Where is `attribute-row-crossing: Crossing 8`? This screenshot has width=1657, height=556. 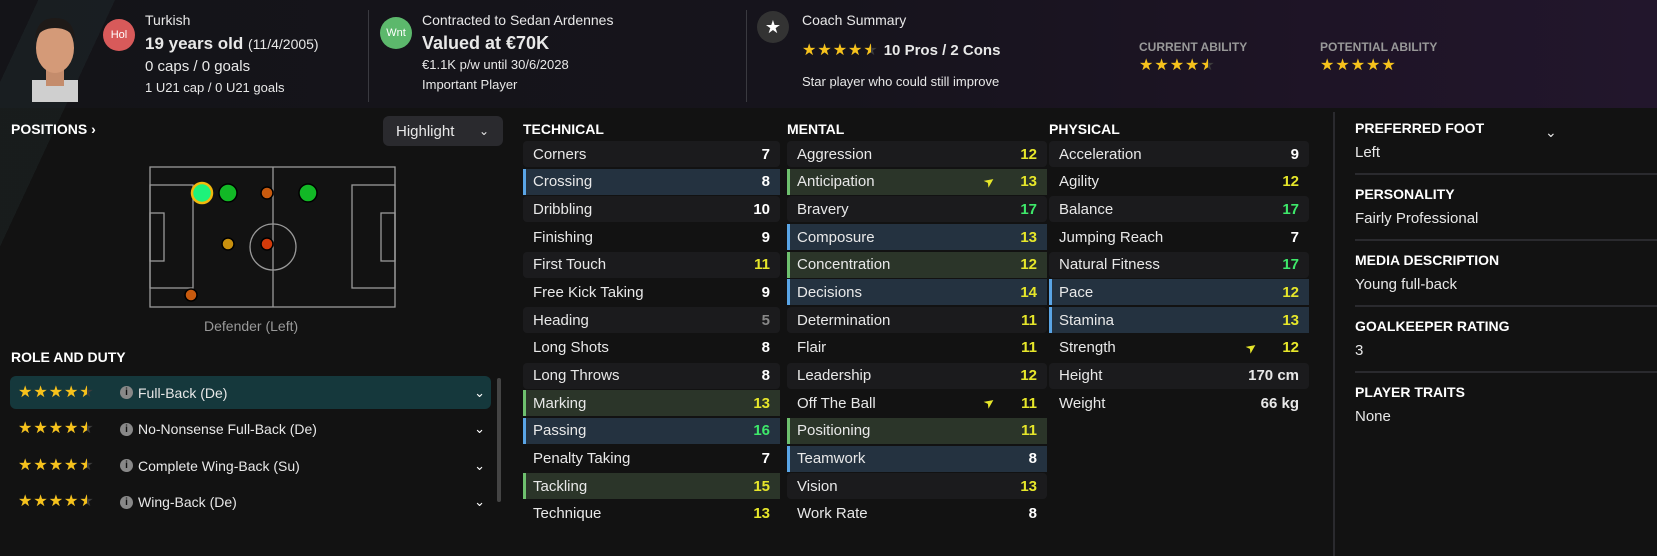 attribute-row-crossing: Crossing 8 is located at coordinates (651, 181).